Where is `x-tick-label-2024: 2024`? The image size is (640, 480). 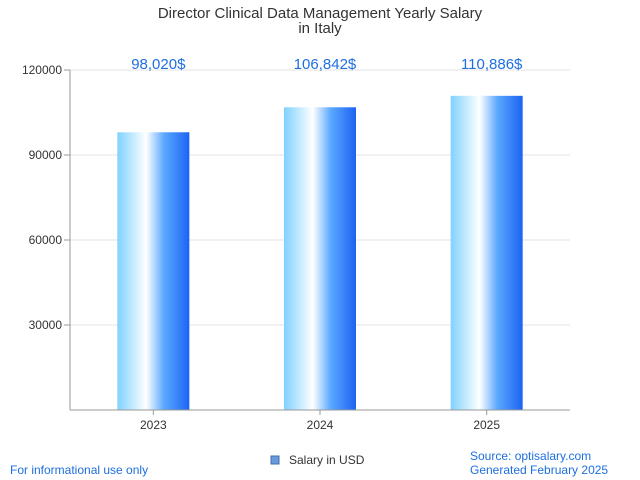 x-tick-label-2024: 2024 is located at coordinates (320, 425).